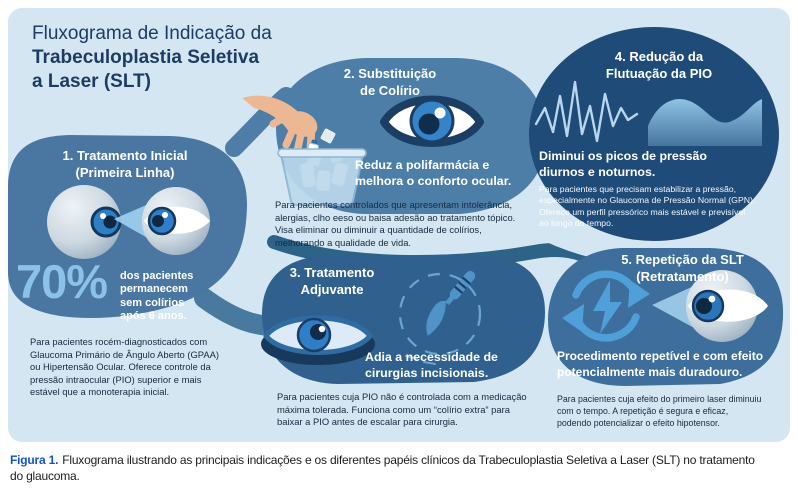 The width and height of the screenshot is (798, 490). Describe the element at coordinates (318, 340) in the screenshot. I see `eye-disc-icon` at that location.